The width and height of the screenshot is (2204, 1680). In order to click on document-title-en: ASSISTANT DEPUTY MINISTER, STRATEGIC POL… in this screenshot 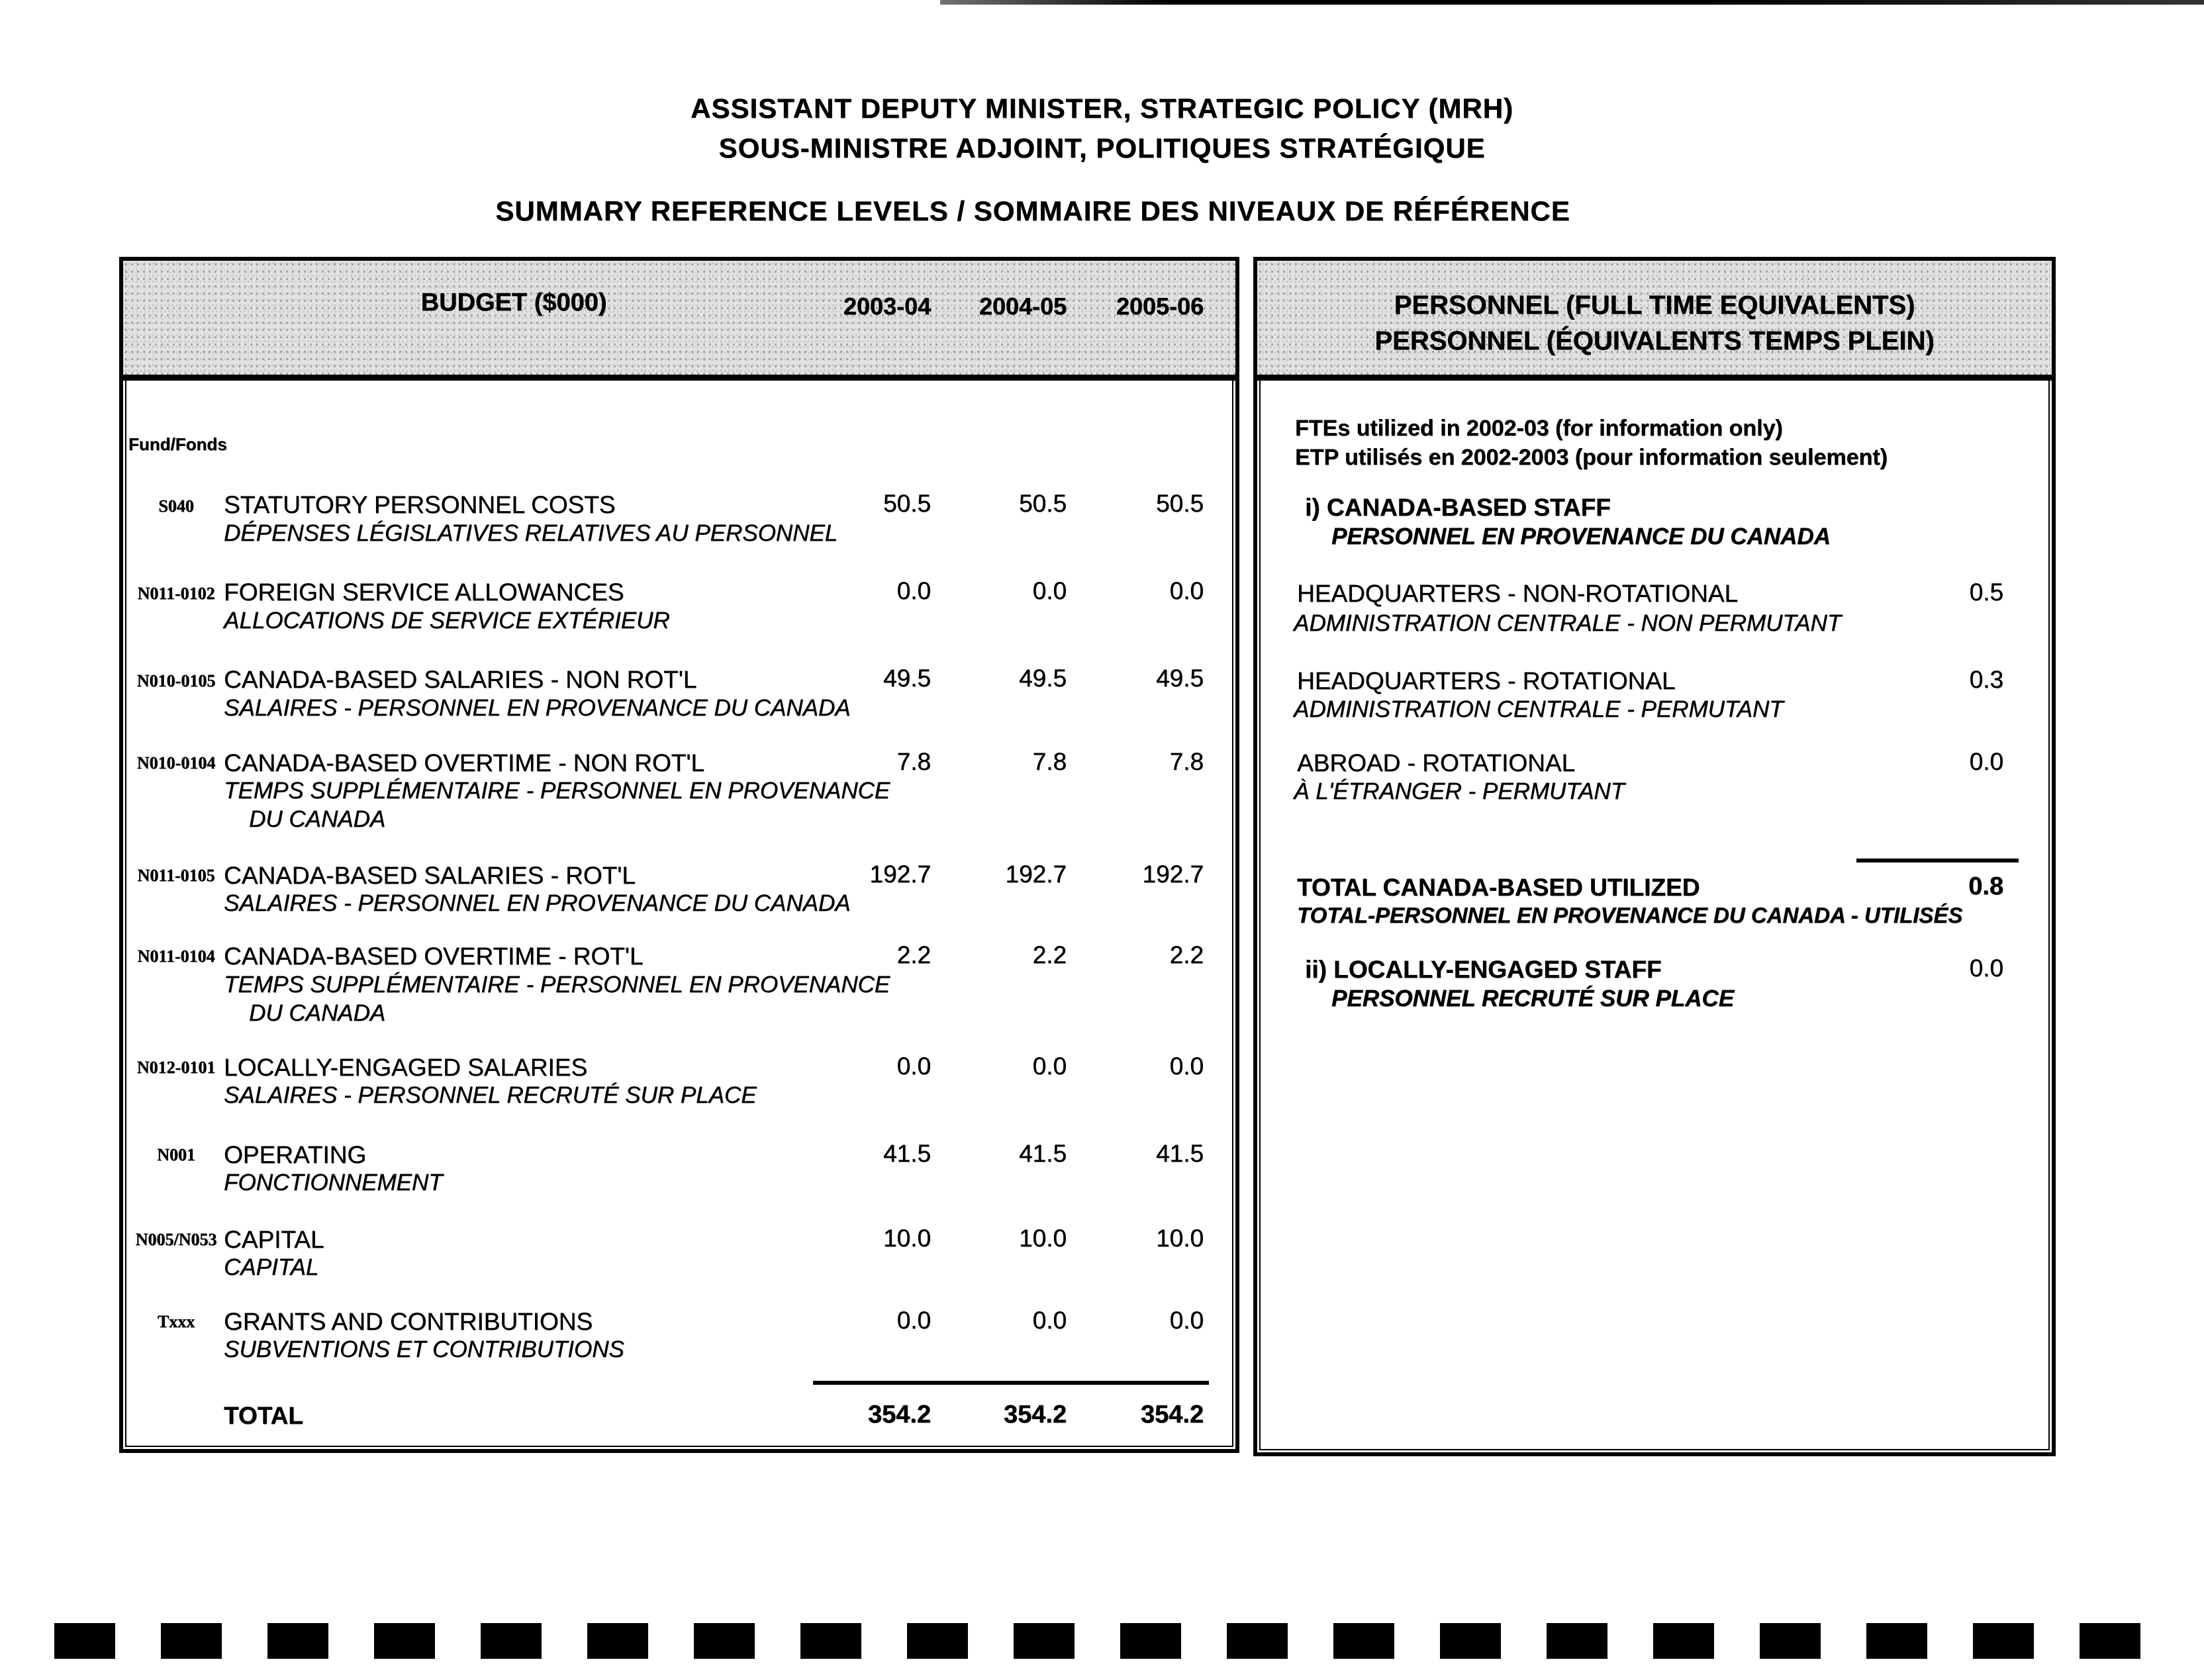, I will do `click(1102, 108)`.